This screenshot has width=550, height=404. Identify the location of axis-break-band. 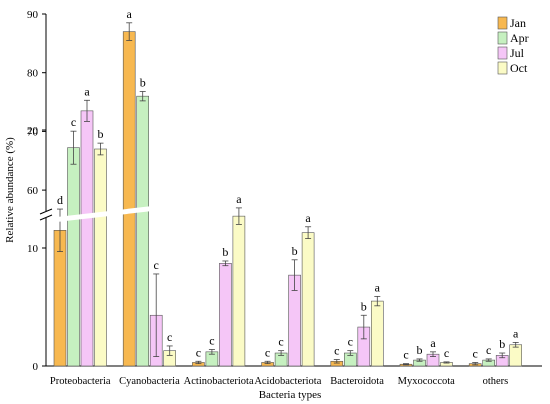
(109, 213).